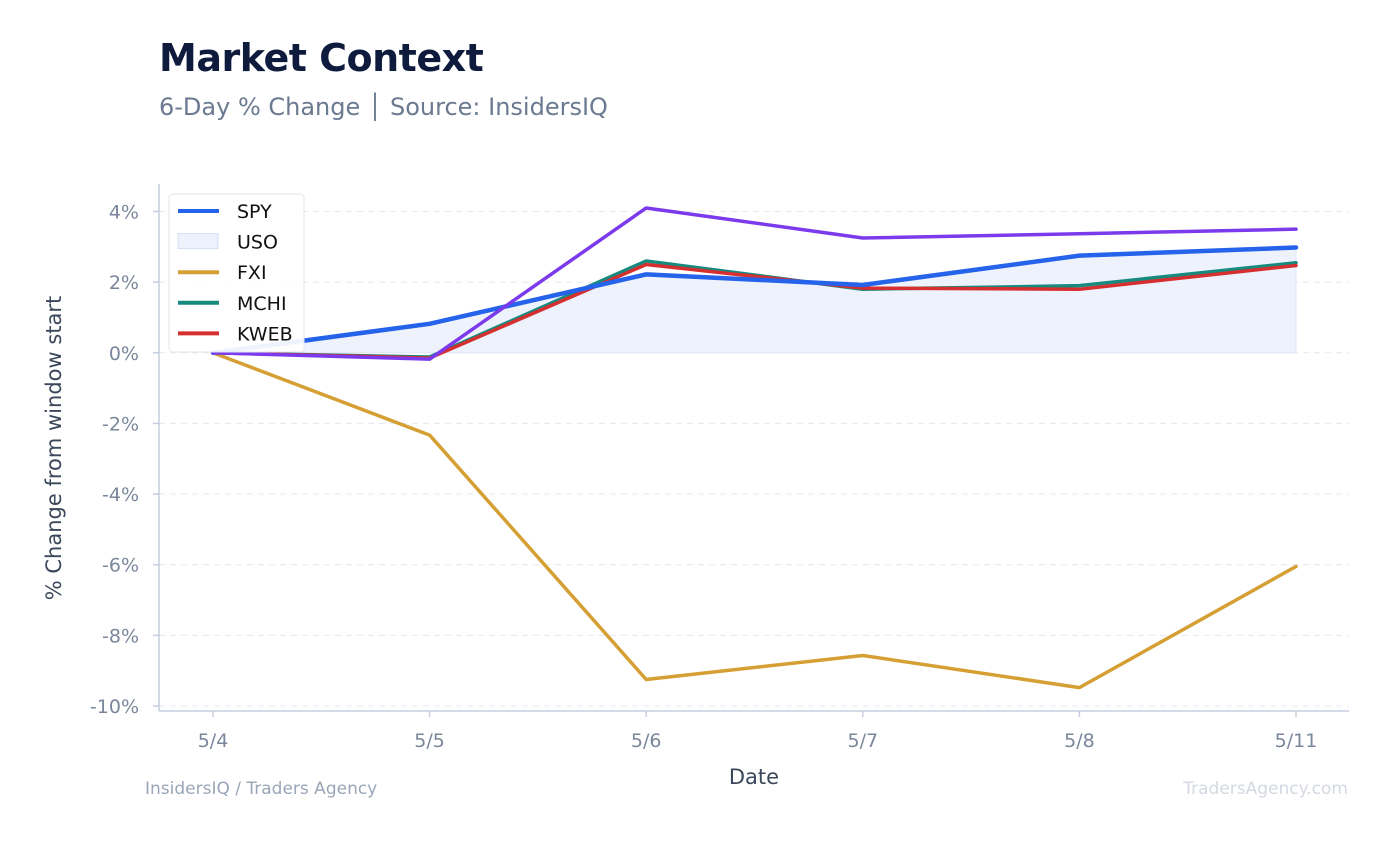  What do you see at coordinates (863, 741) in the screenshot?
I see `x-tick-label-3: 5/7` at bounding box center [863, 741].